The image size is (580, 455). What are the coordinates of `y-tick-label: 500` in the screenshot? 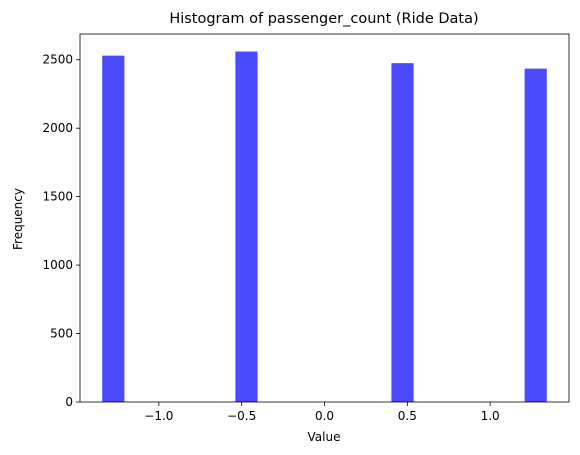 It's located at (61, 334).